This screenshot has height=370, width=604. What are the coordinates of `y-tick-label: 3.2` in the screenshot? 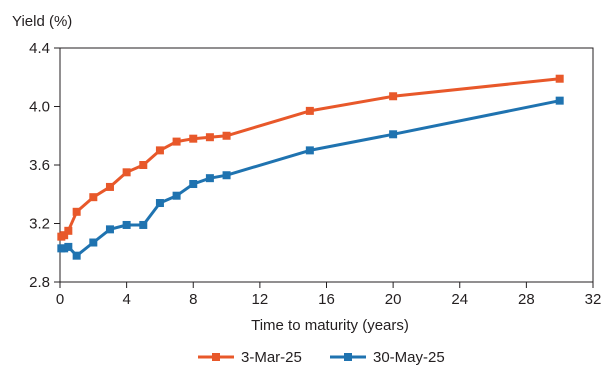 It's located at (39, 224).